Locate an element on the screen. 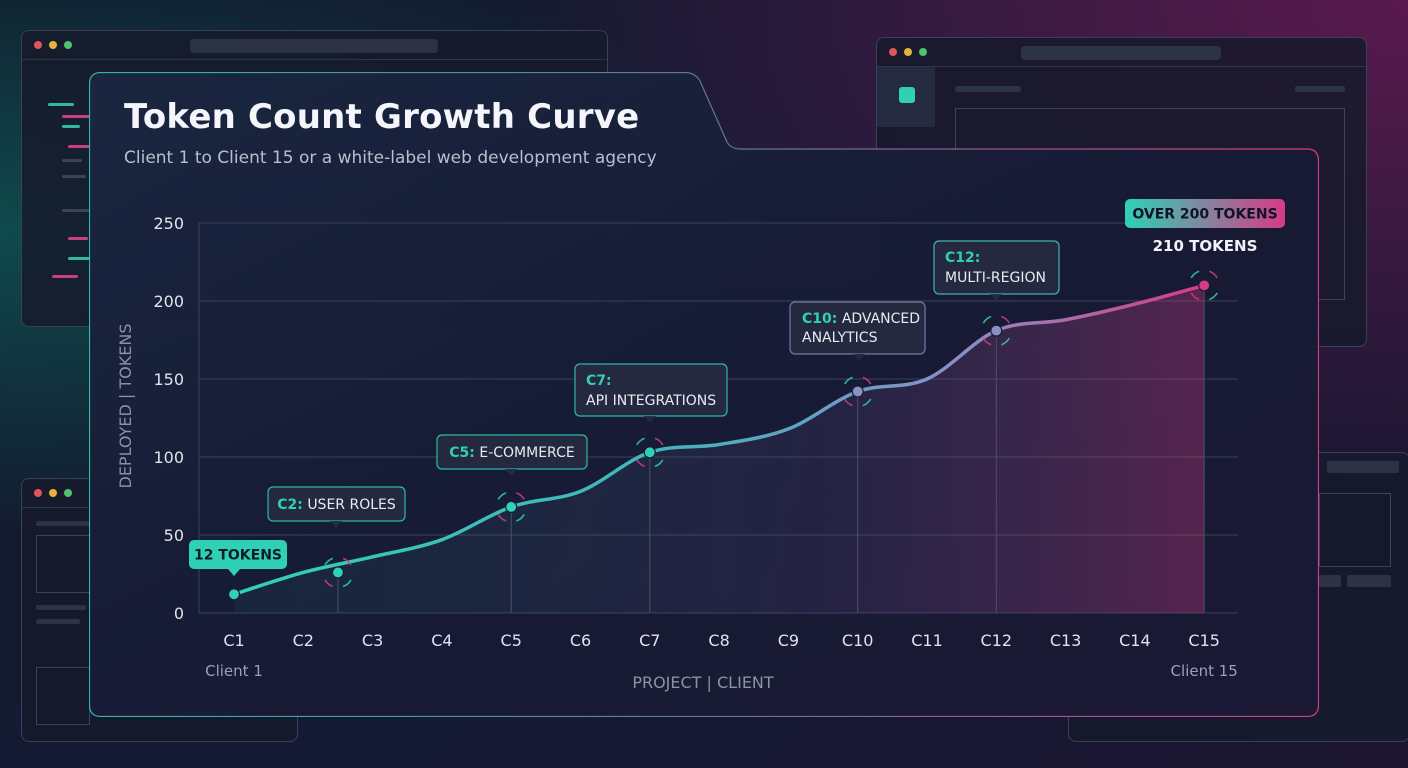  annotation-lead: C12: is located at coordinates (962, 258).